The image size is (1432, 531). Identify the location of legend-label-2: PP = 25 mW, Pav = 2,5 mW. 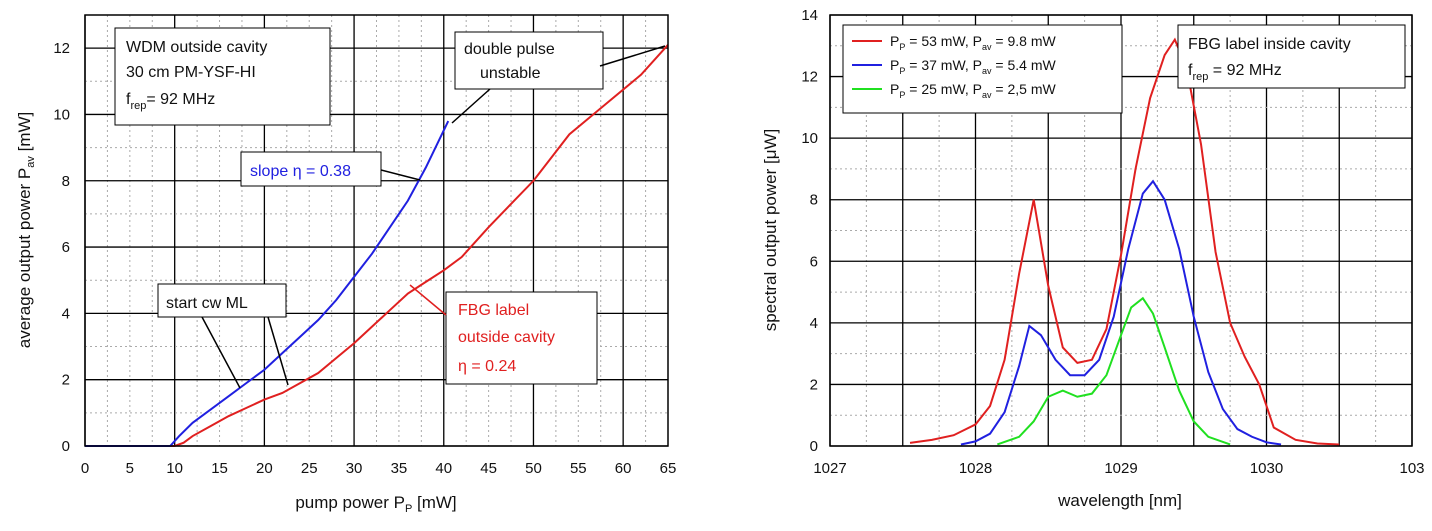
(973, 90).